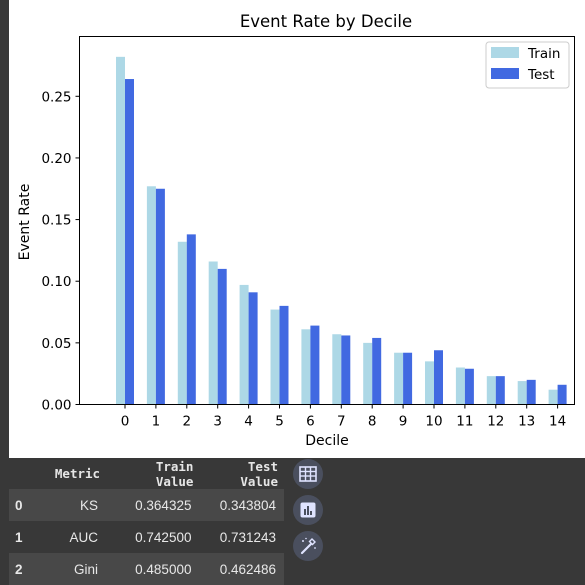 The height and width of the screenshot is (585, 585). I want to click on row-index: 0, so click(24, 505).